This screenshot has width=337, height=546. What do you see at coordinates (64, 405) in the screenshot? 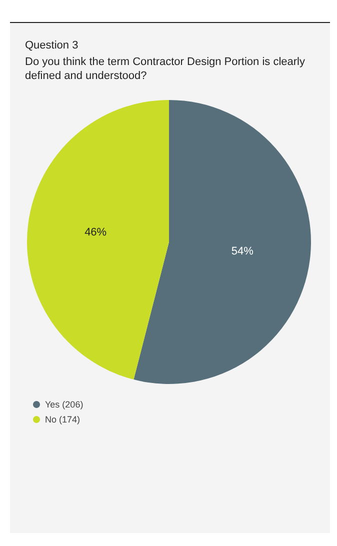
I see `legend-label: Yes (206)` at bounding box center [64, 405].